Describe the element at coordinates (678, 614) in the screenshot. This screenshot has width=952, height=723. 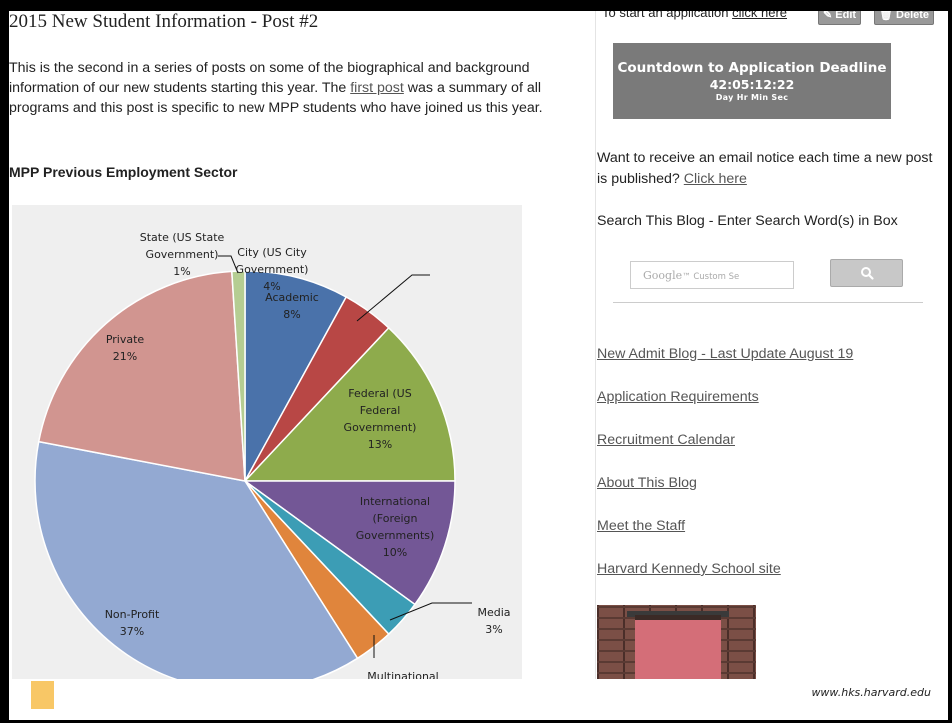
I see `banner-rod` at that location.